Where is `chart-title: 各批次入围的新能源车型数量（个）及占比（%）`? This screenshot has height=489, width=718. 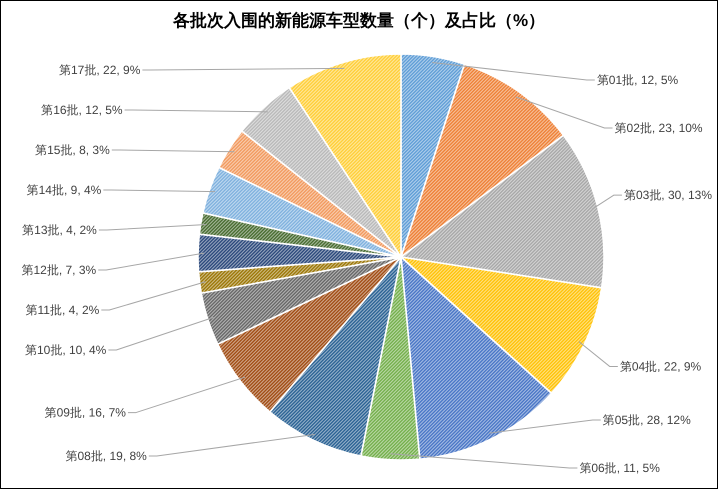 chart-title: 各批次入围的新能源车型数量（个）及占比（%） is located at coordinates (359, 20).